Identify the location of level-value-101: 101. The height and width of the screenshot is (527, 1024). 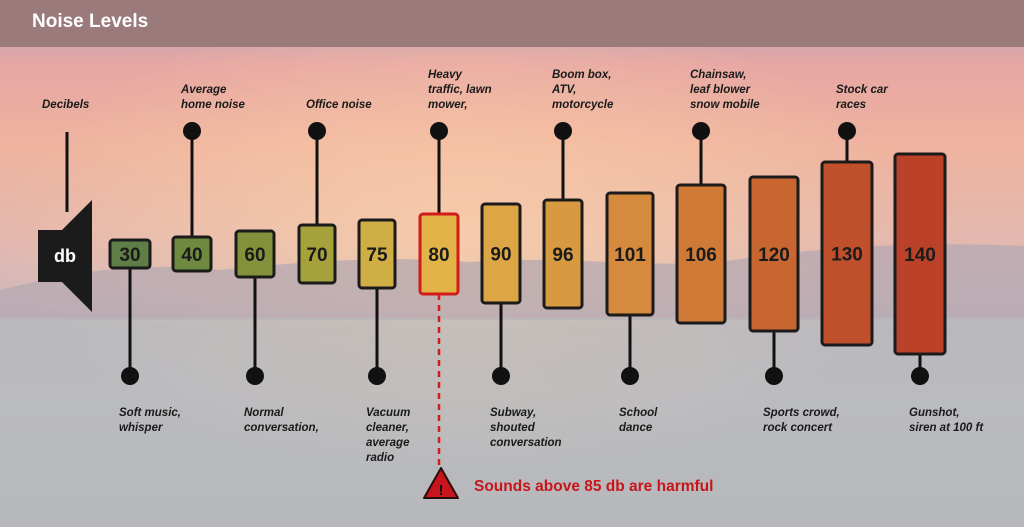
(630, 255).